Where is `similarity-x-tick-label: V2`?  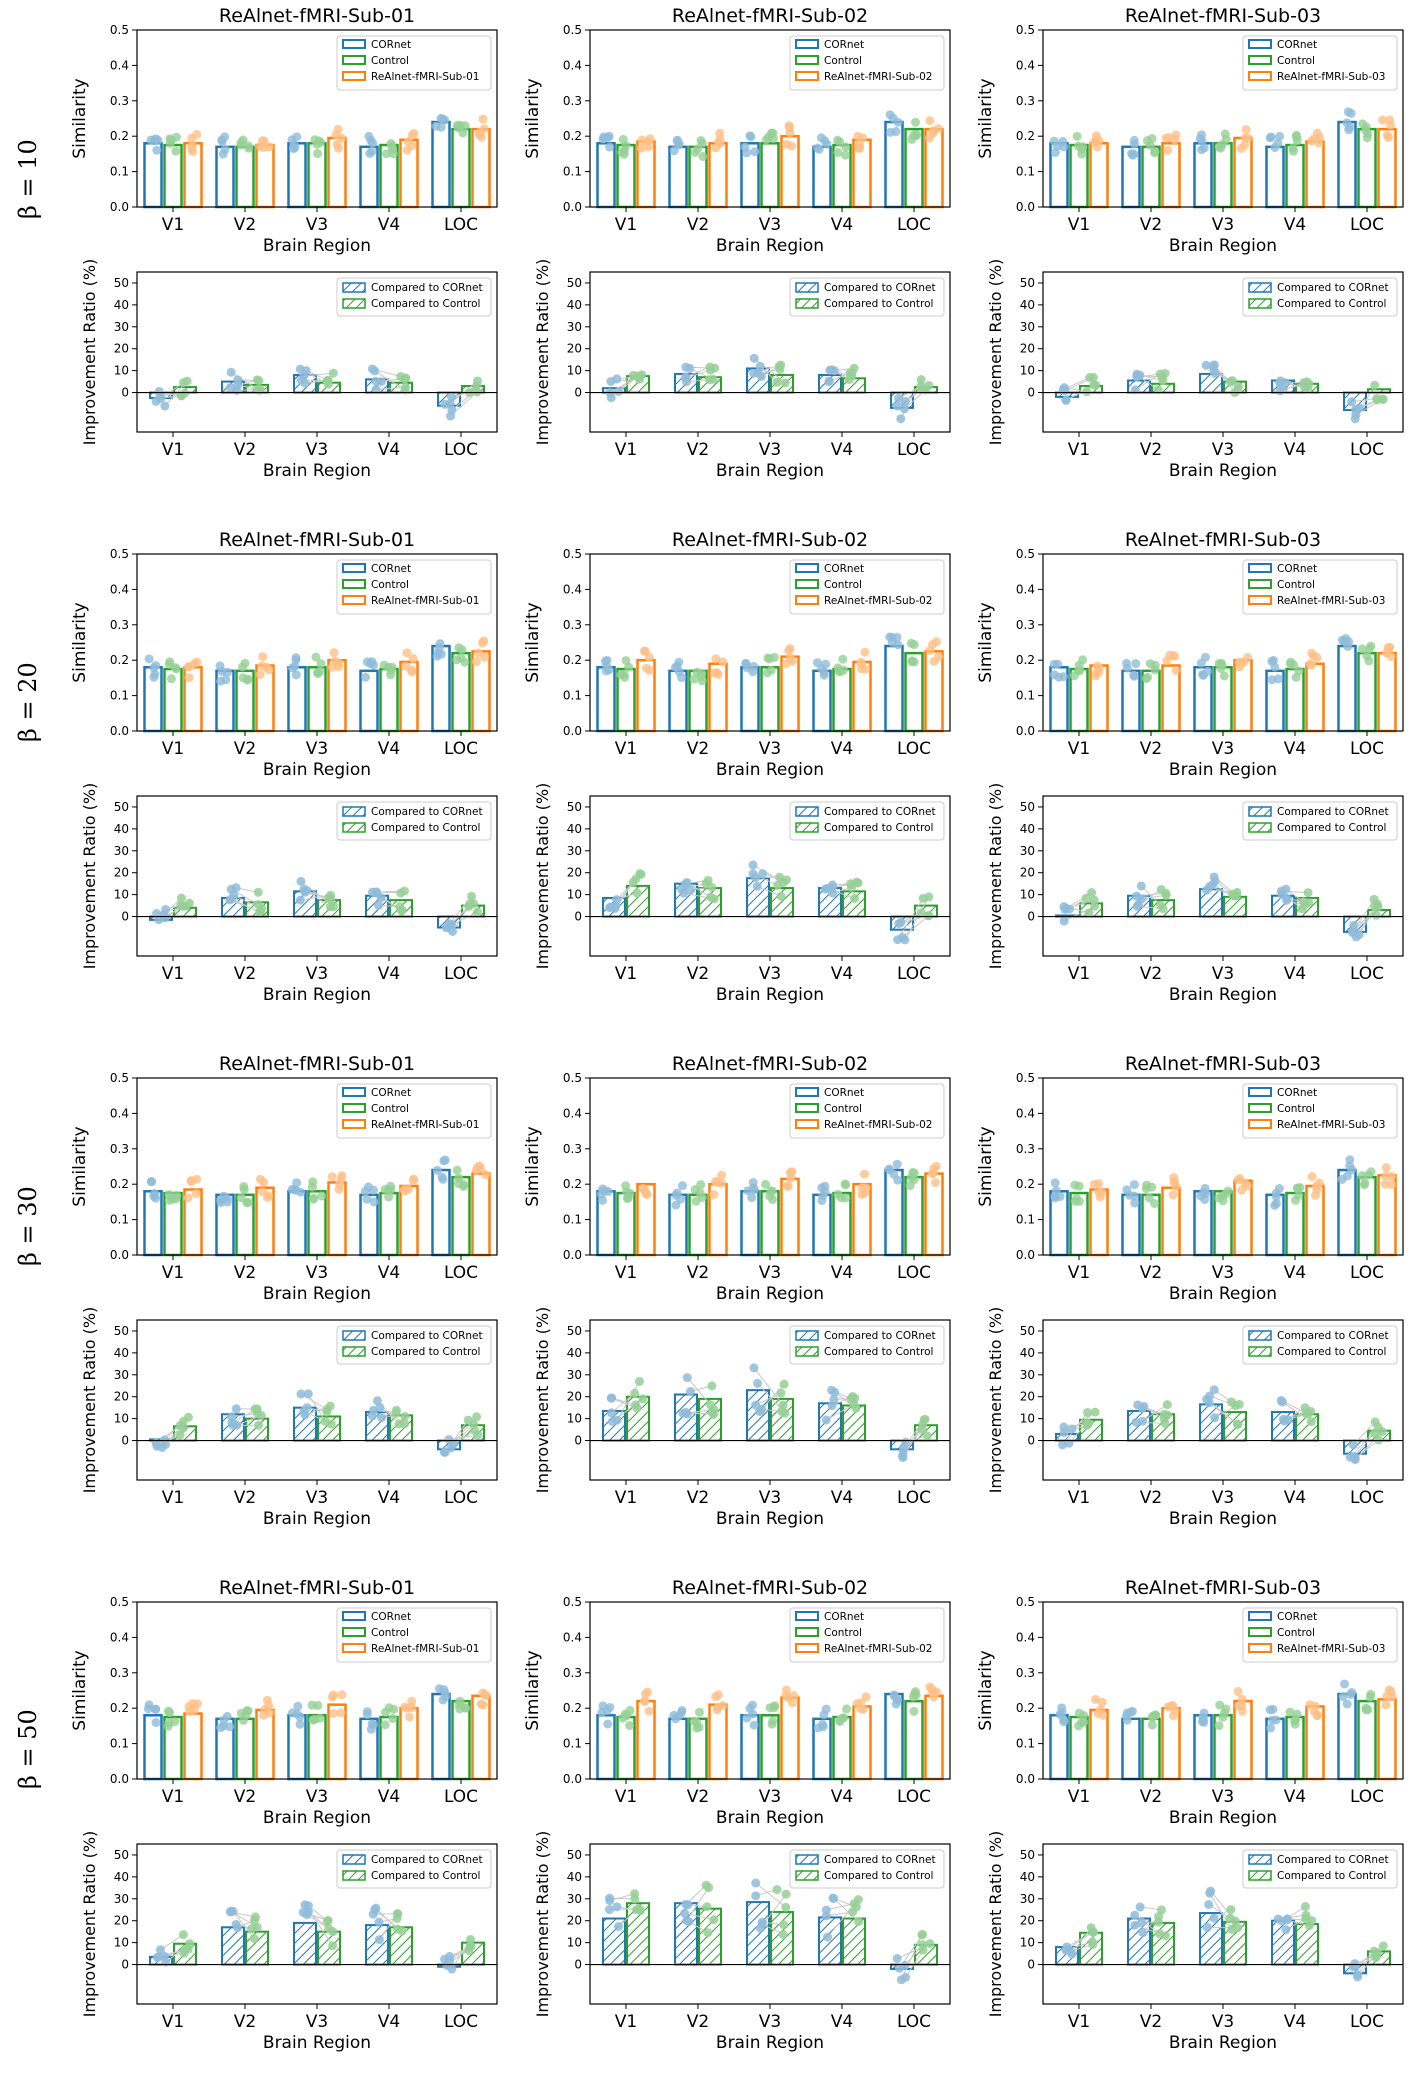 similarity-x-tick-label: V2 is located at coordinates (245, 1797).